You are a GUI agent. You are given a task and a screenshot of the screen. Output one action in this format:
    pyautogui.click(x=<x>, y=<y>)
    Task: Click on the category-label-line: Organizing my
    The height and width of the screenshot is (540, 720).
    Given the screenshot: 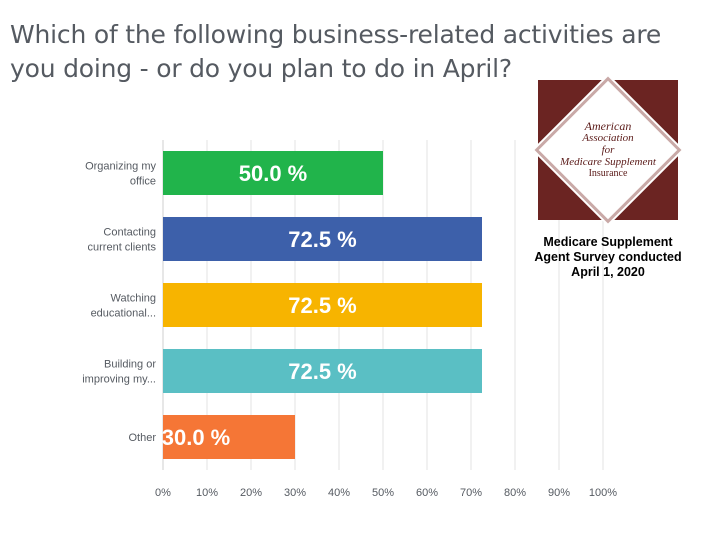 What is the action you would take?
    pyautogui.click(x=120, y=167)
    